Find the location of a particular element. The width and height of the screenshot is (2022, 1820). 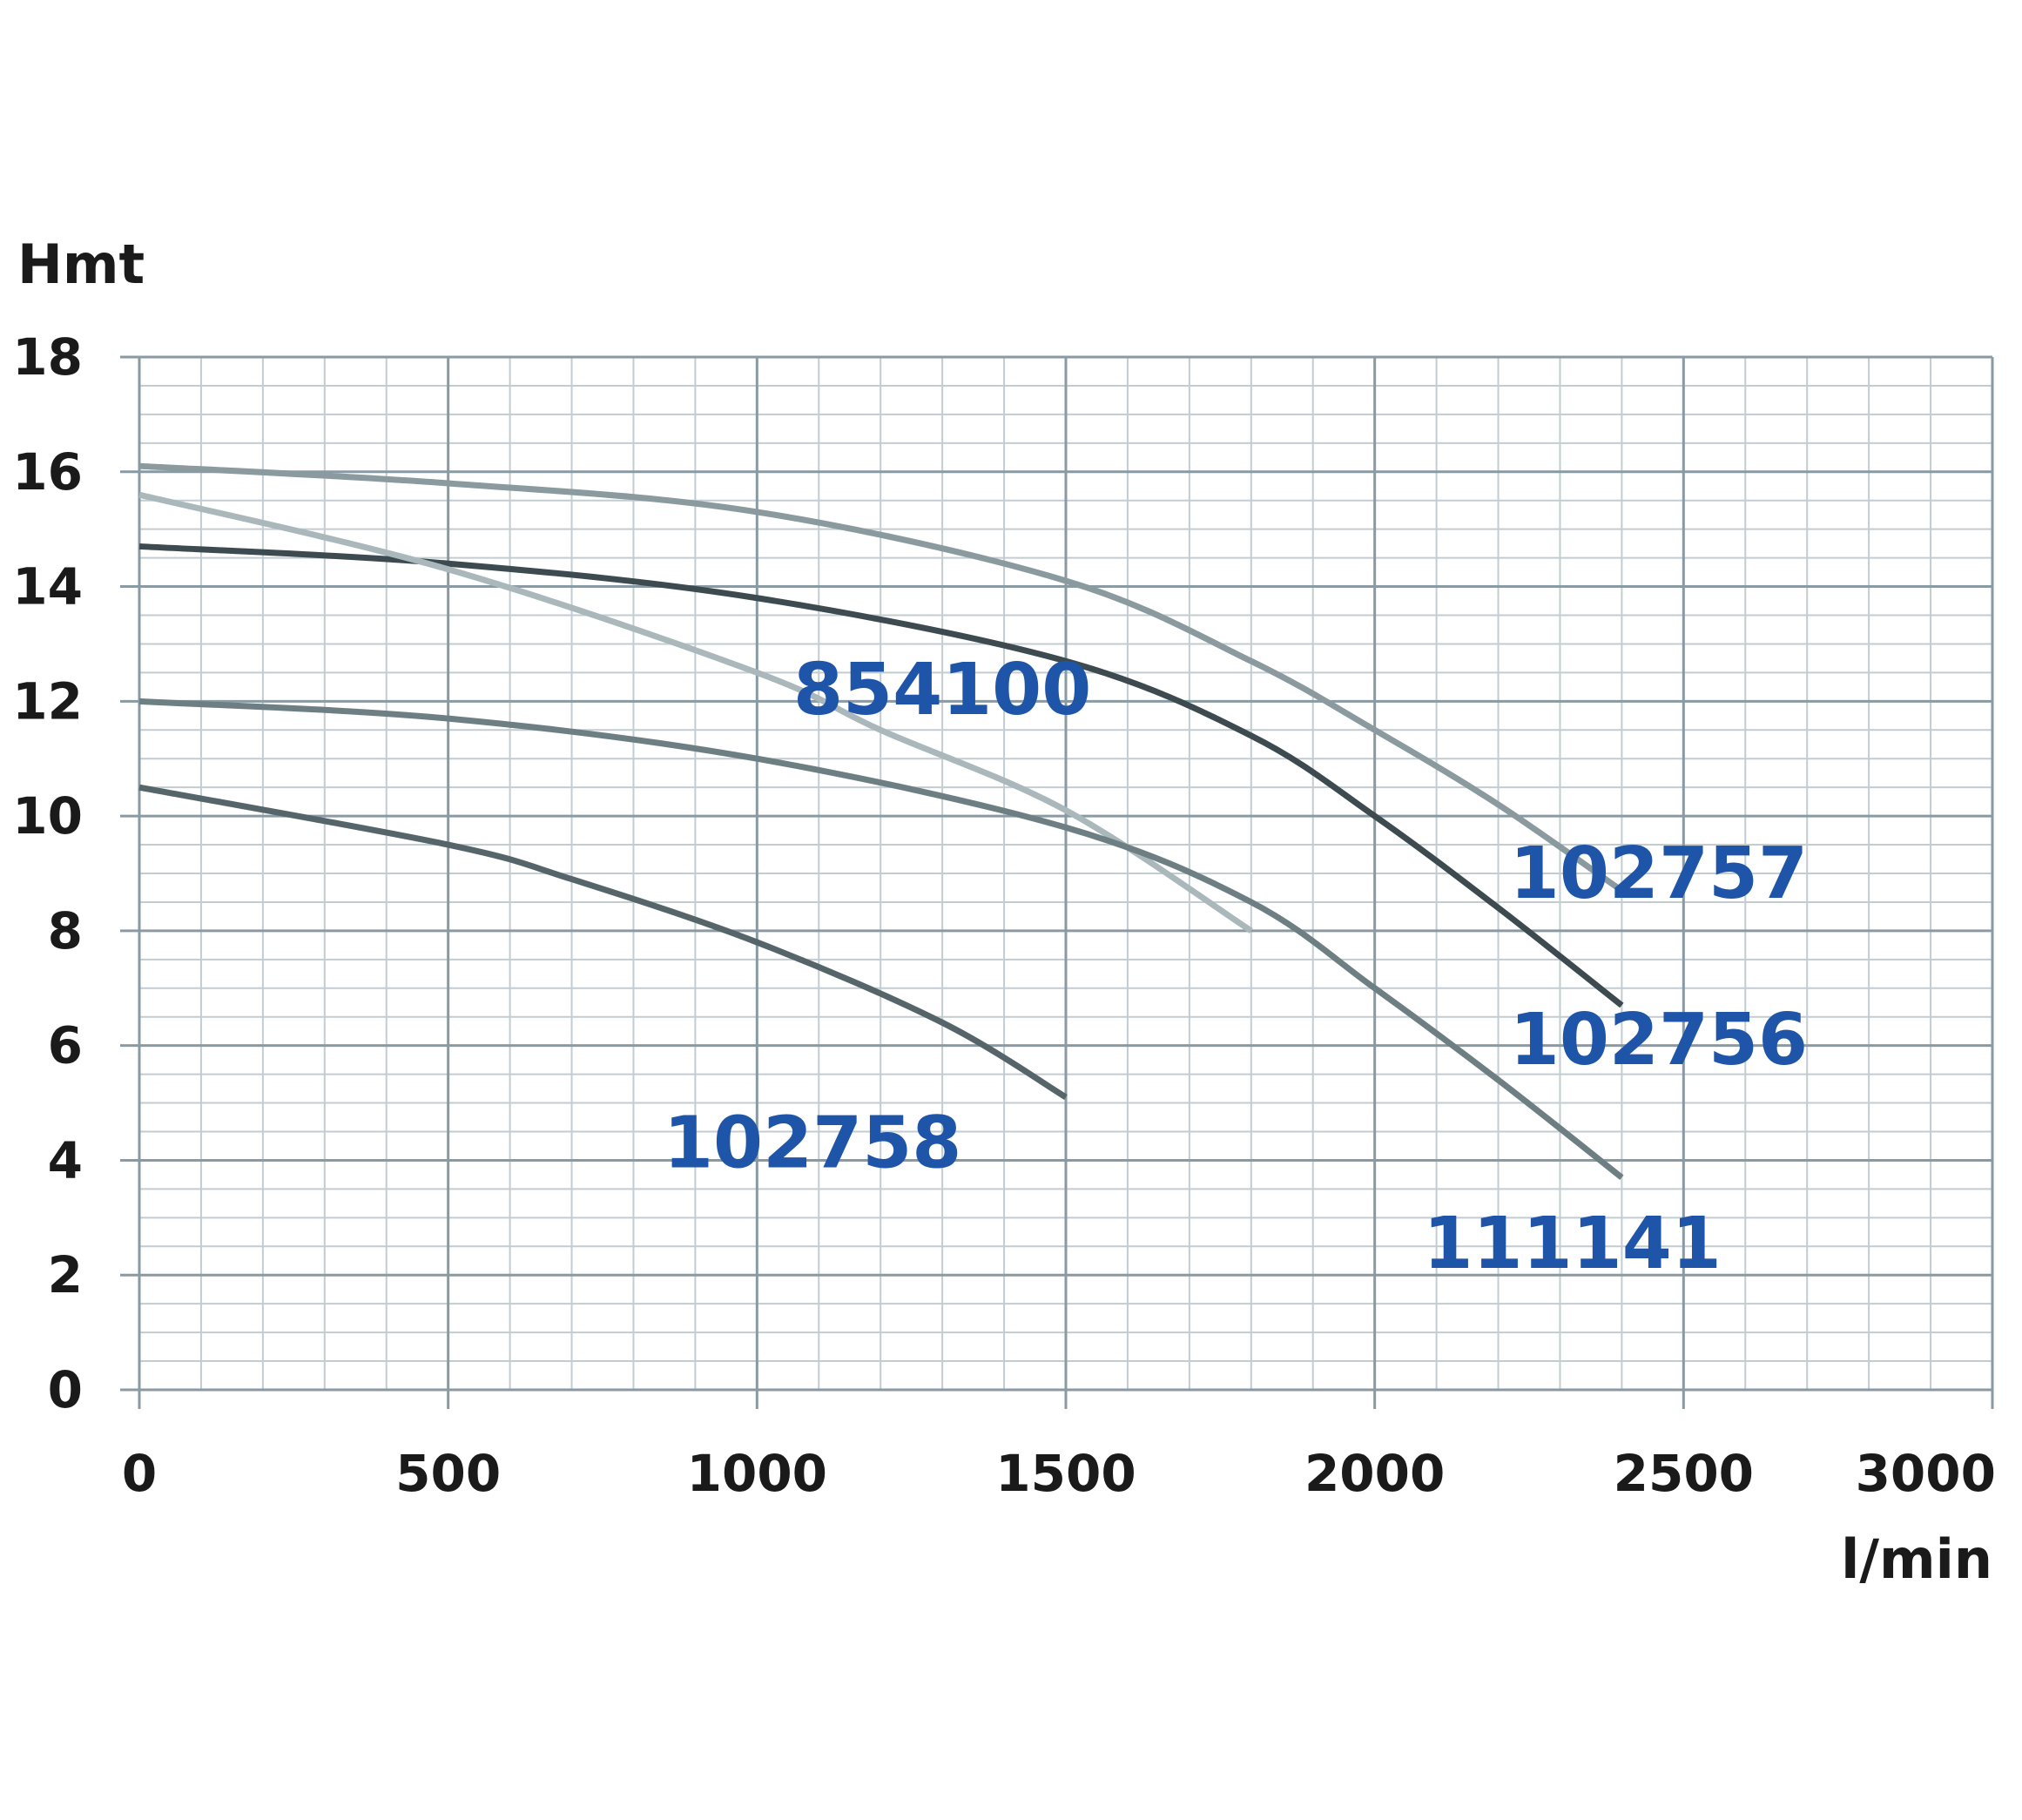

y-tick-label: 12 is located at coordinates (47, 701).